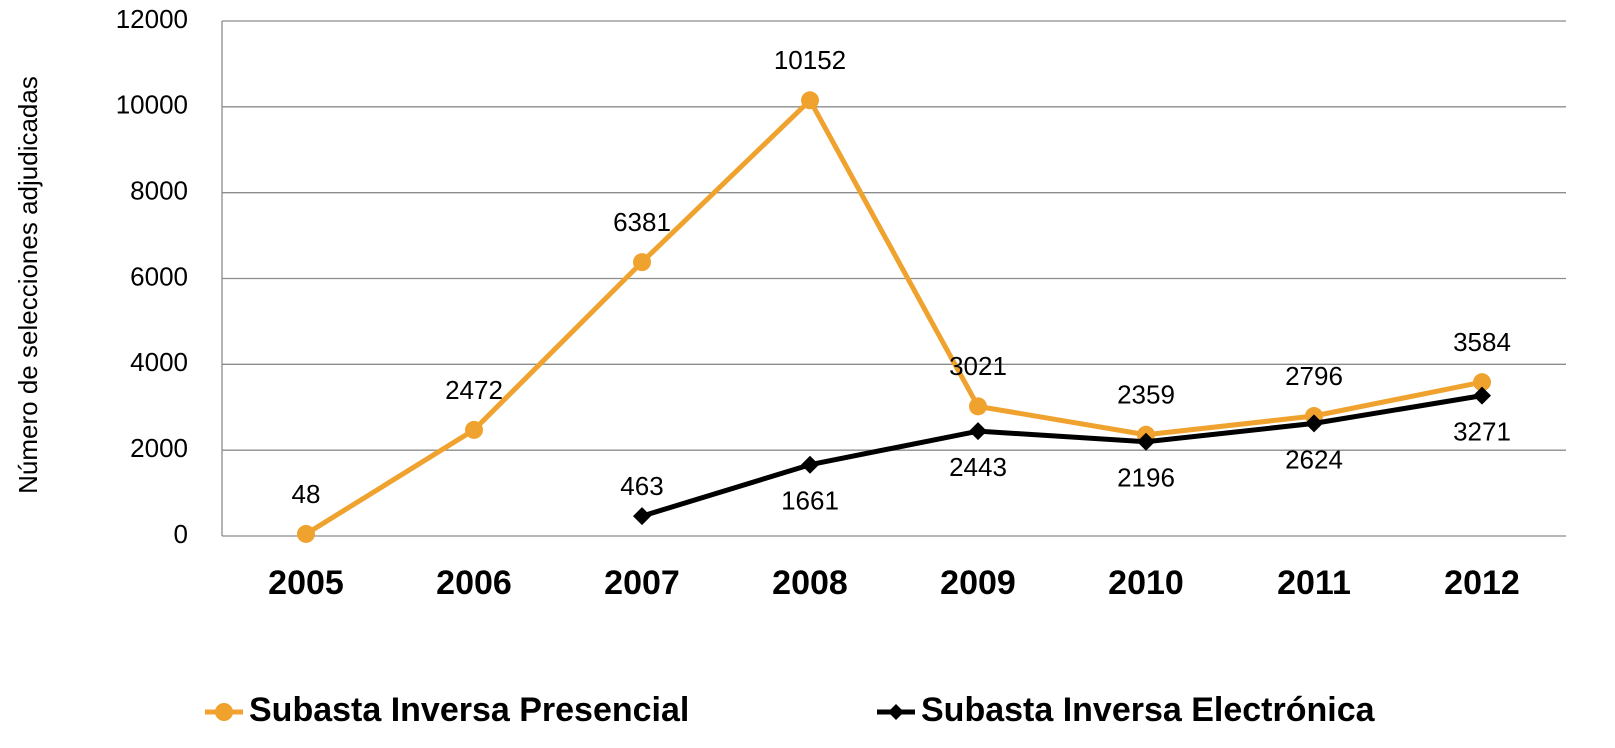  I want to click on data-label: 463, so click(641, 486).